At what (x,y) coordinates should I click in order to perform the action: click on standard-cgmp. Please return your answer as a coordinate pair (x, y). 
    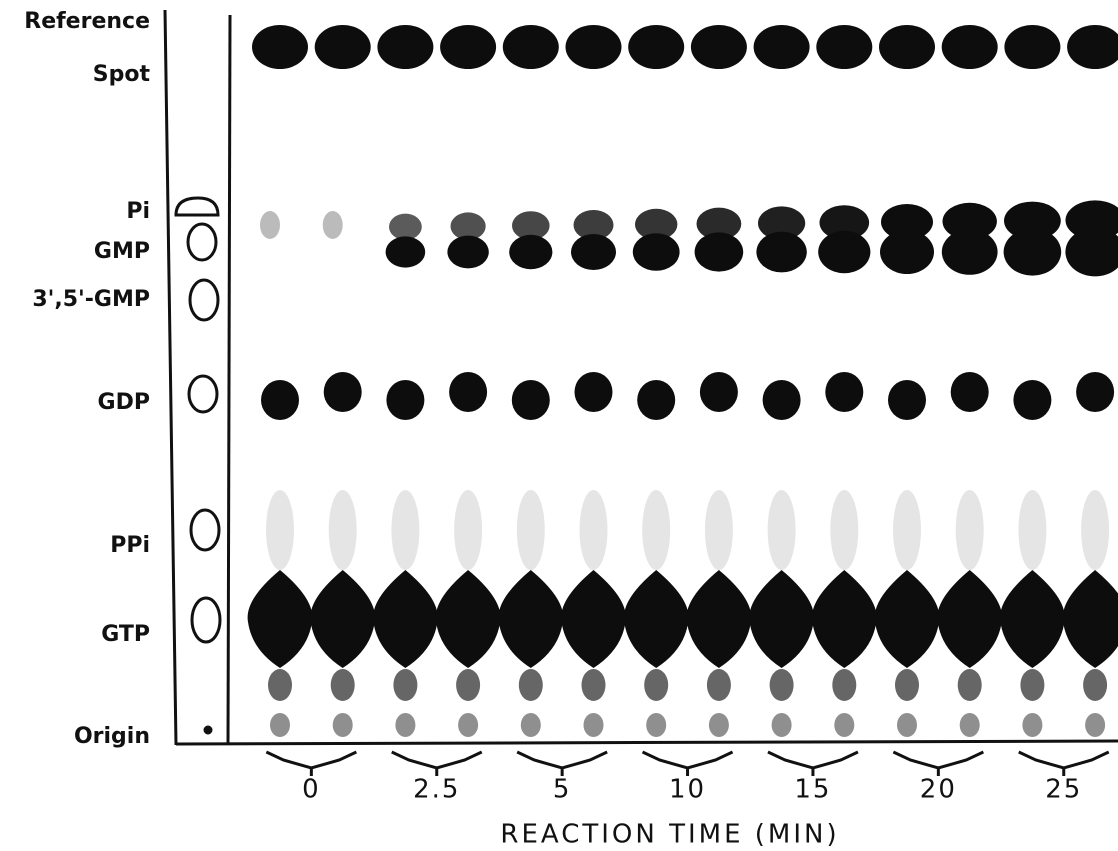
    Looking at the image, I should click on (204, 300).